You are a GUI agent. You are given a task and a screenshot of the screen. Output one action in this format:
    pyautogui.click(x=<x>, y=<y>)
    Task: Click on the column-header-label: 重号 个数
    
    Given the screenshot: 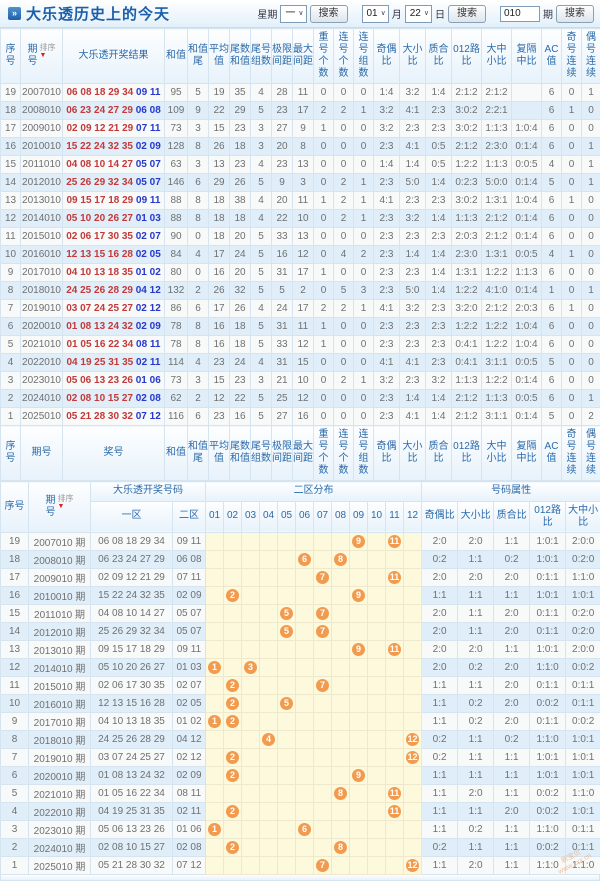 What is the action you would take?
    pyautogui.click(x=323, y=56)
    